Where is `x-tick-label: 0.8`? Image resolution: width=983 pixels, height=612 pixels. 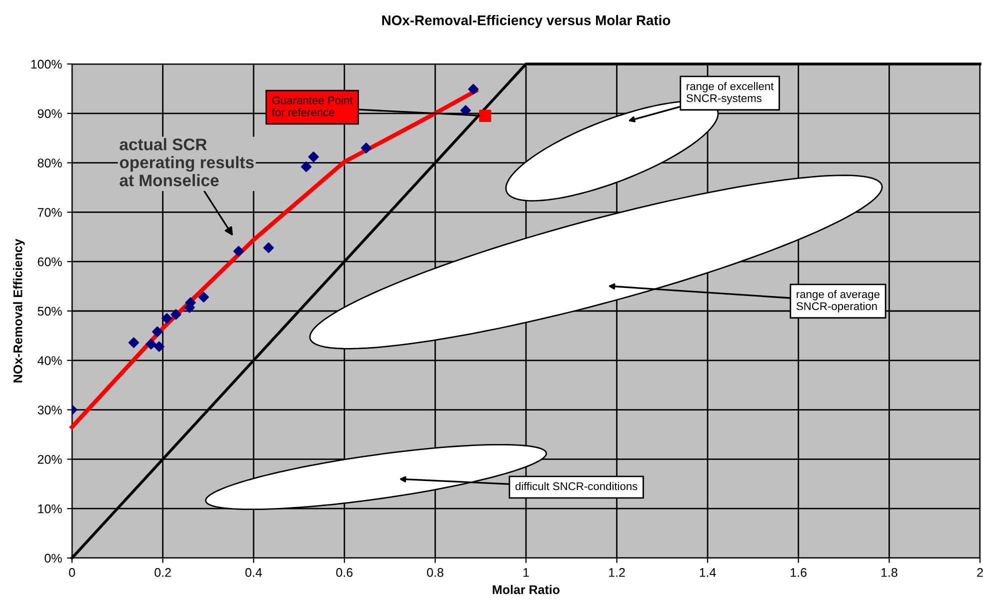
x-tick-label: 0.8 is located at coordinates (435, 572).